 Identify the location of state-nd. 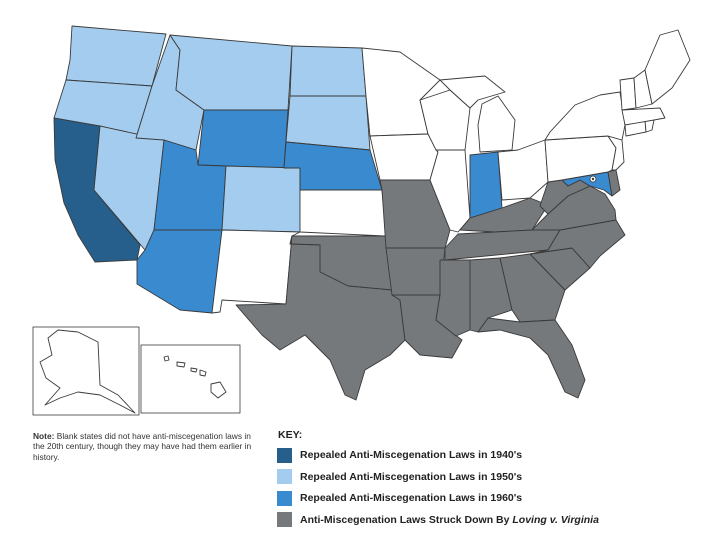
(328, 71).